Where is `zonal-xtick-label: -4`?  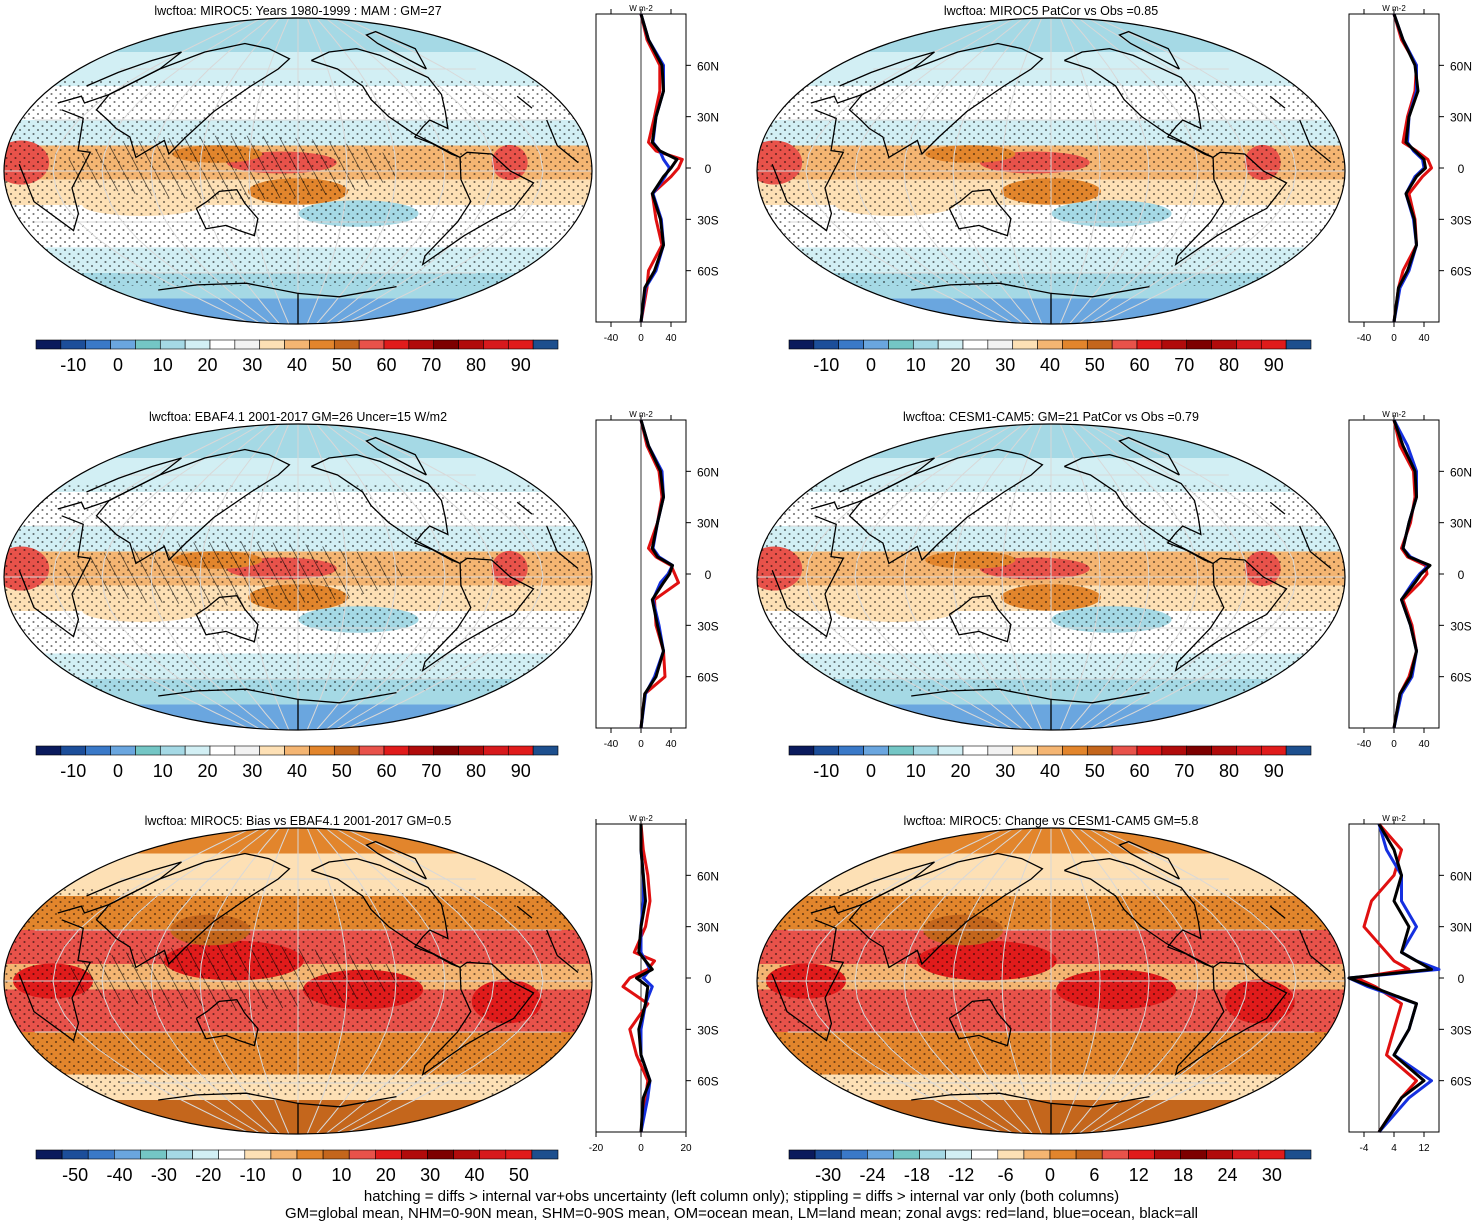 zonal-xtick-label: -4 is located at coordinates (1364, 1148).